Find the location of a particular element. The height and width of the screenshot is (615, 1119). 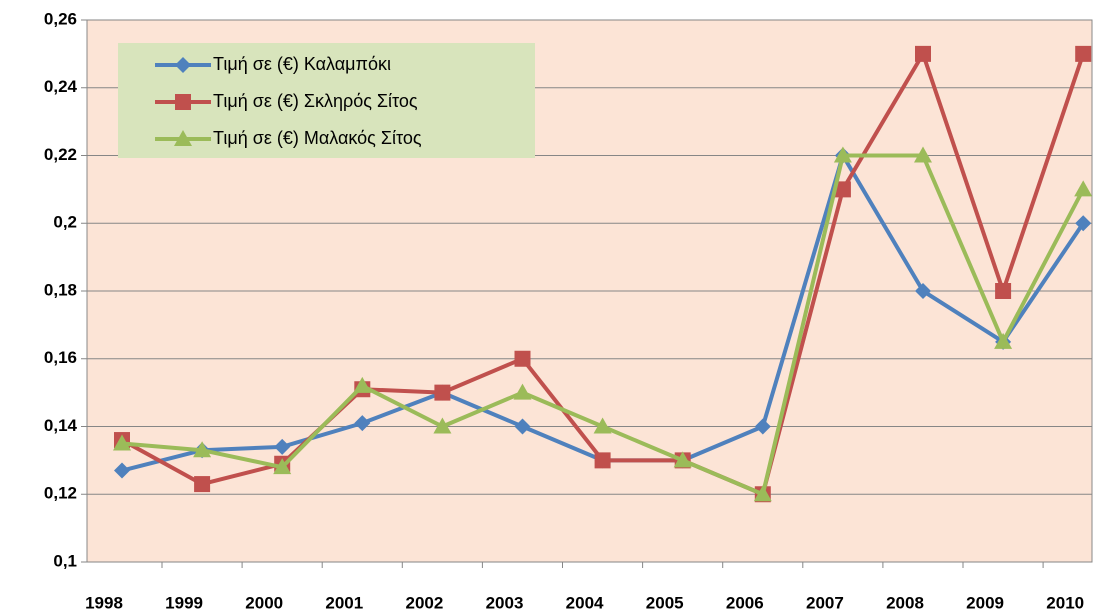

x-tick-label: 2000 is located at coordinates (264, 602).